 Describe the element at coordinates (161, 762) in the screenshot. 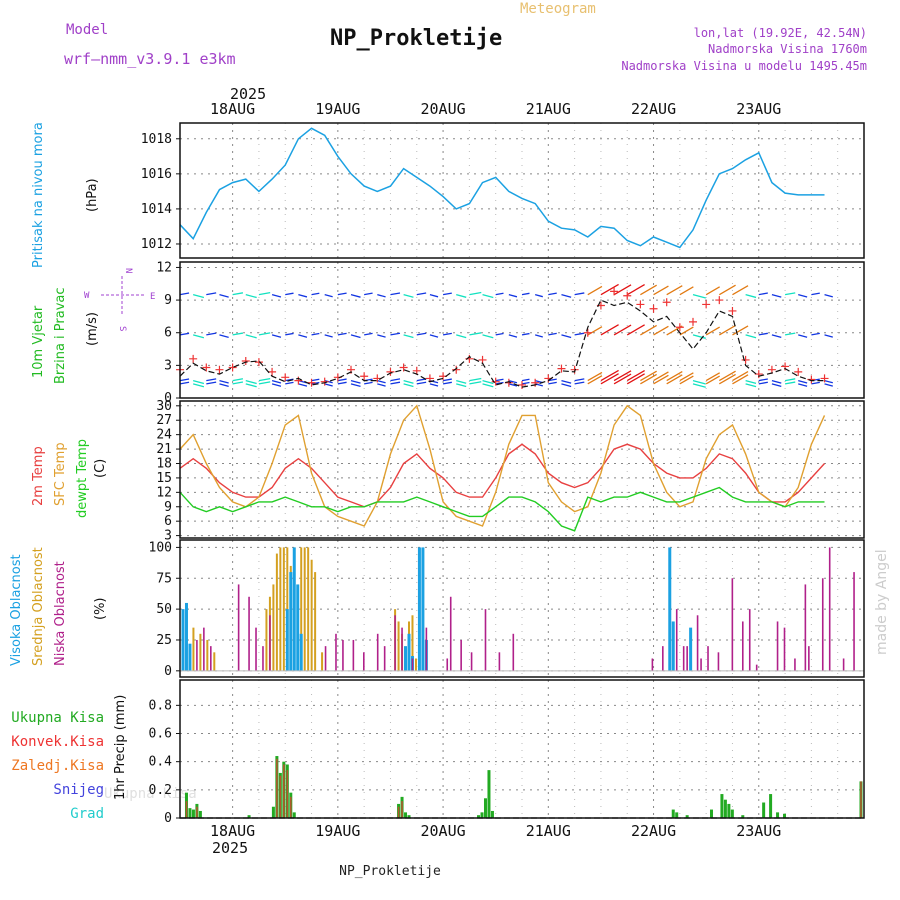

I see `y-tick-label: 0.4` at that location.